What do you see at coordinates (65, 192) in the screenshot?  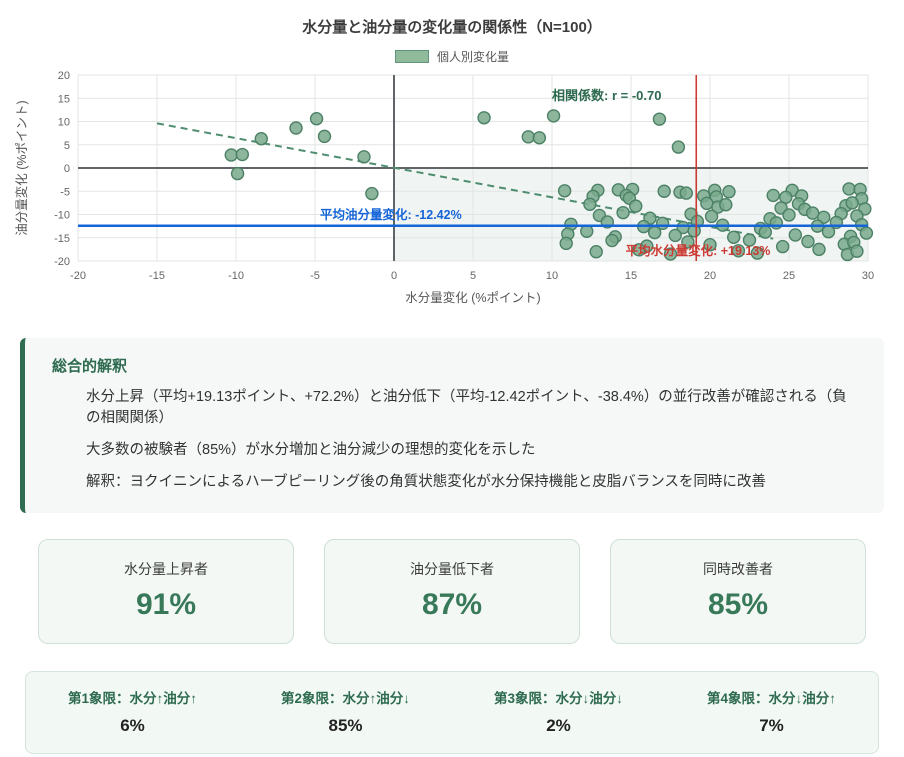 I see `y-tick-label: -5` at bounding box center [65, 192].